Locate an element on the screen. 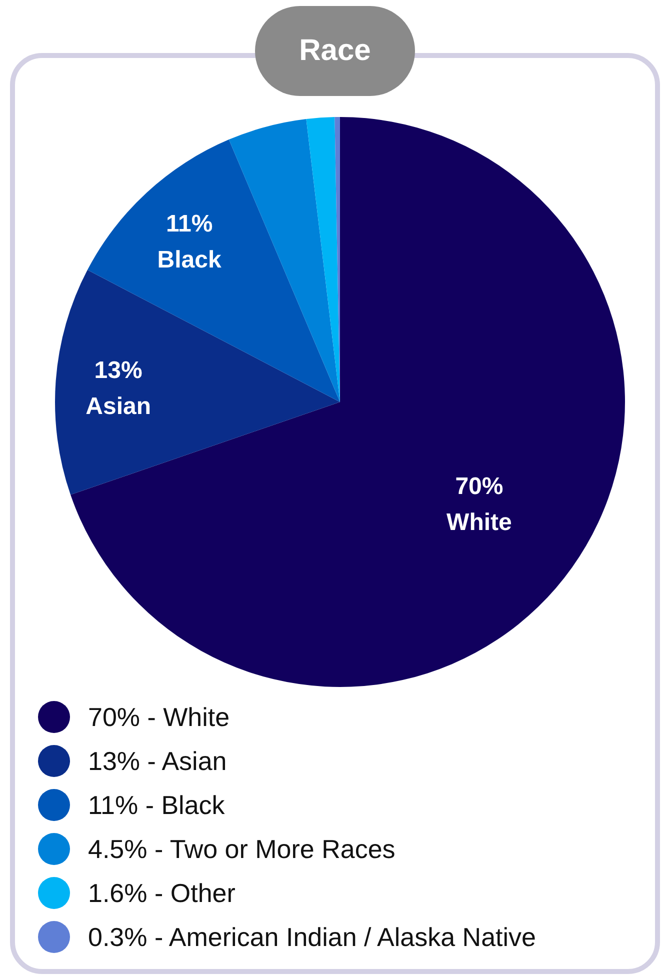  slice-label: Asian is located at coordinates (119, 406).